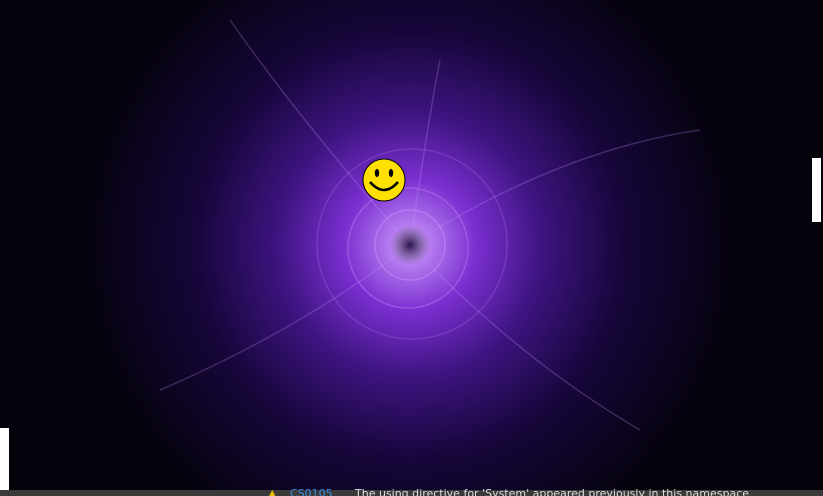 Image resolution: width=823 pixels, height=496 pixels. What do you see at coordinates (816, 190) in the screenshot?
I see `right-paddle` at bounding box center [816, 190].